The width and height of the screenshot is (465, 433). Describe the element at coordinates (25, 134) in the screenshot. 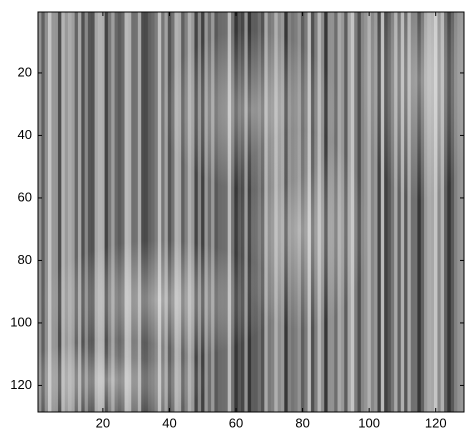

I see `y-tick-label: 40` at that location.